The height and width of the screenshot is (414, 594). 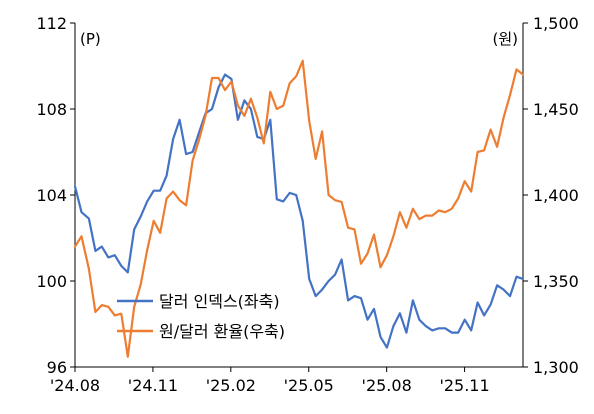 What do you see at coordinates (51, 195) in the screenshot?
I see `left-tick-label: 104` at bounding box center [51, 195].